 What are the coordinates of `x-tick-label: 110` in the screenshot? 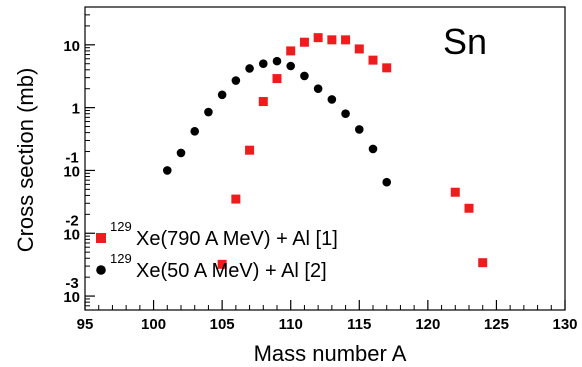 It's located at (291, 324).